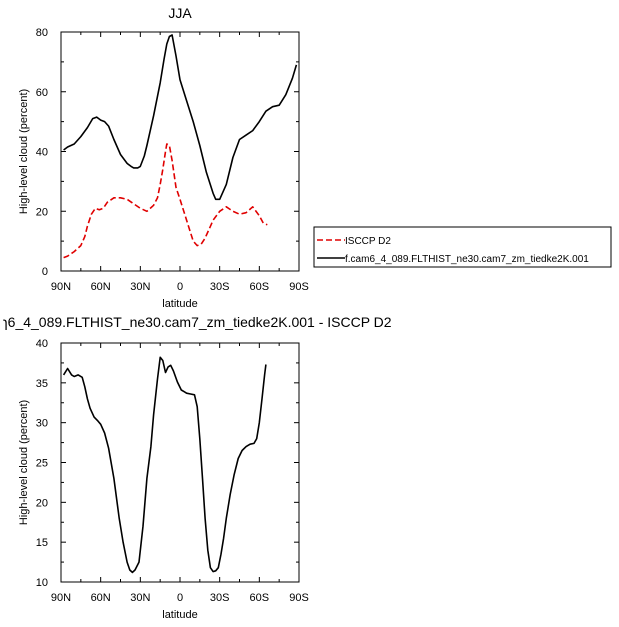 Image resolution: width=619 pixels, height=627 pixels. What do you see at coordinates (180, 13) in the screenshot?
I see `chart-title: JJA` at bounding box center [180, 13].